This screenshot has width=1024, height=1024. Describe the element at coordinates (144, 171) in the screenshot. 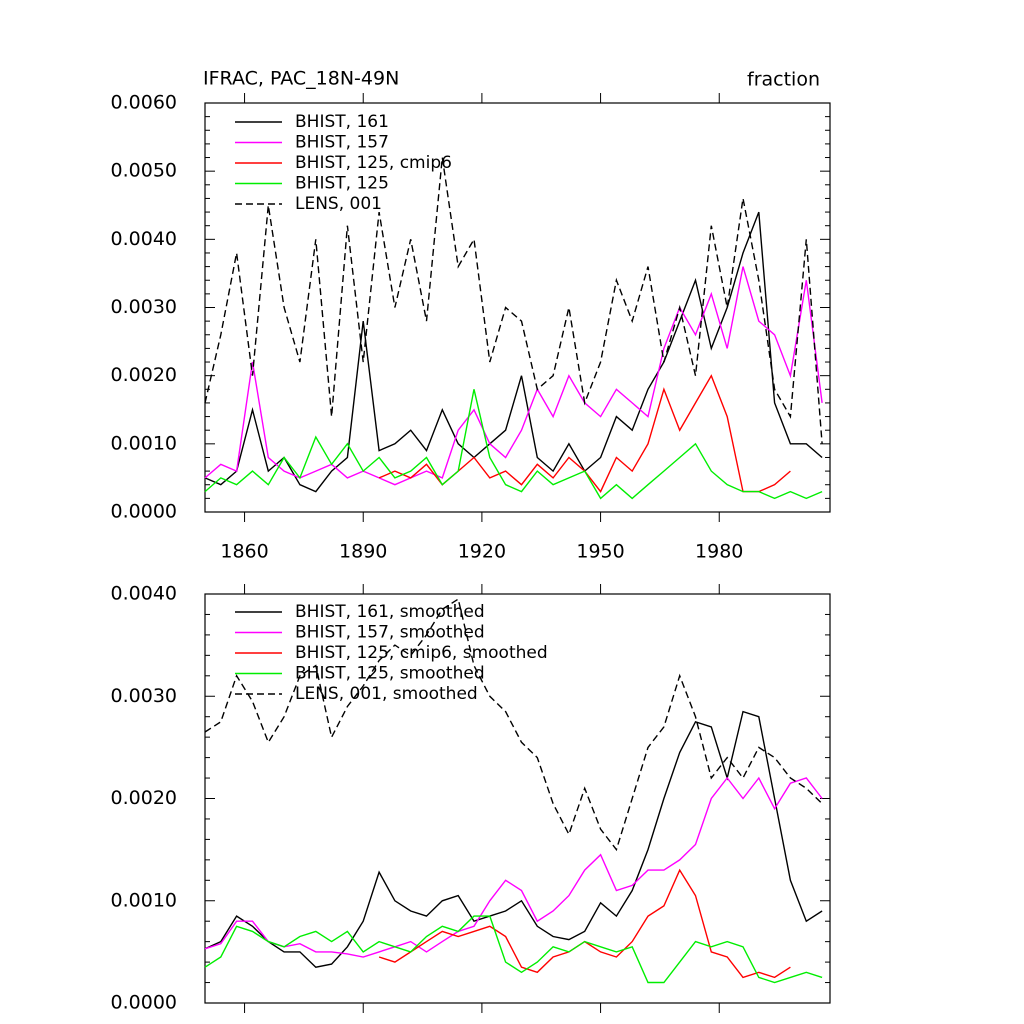

I see `y-tick-label: 0.0050` at that location.